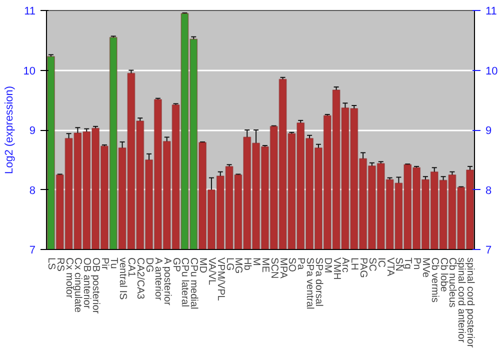 Image resolution: width=500 pixels, height=350 pixels. What do you see at coordinates (390, 267) in the screenshot?
I see `x-tick-label: VTA` at bounding box center [390, 267].